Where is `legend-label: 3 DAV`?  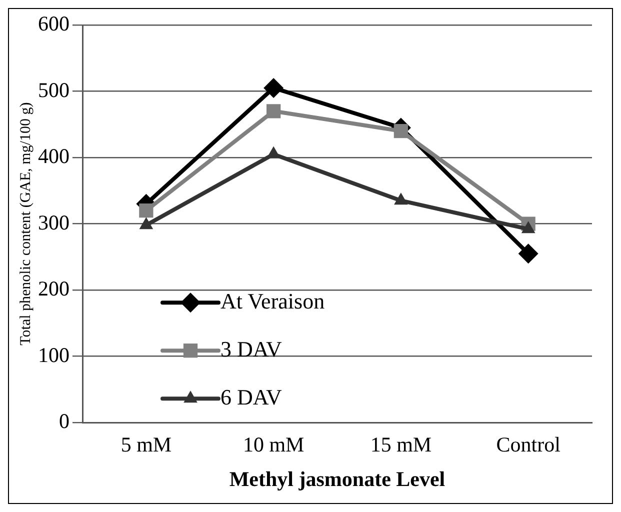 legend-label: 3 DAV is located at coordinates (251, 349).